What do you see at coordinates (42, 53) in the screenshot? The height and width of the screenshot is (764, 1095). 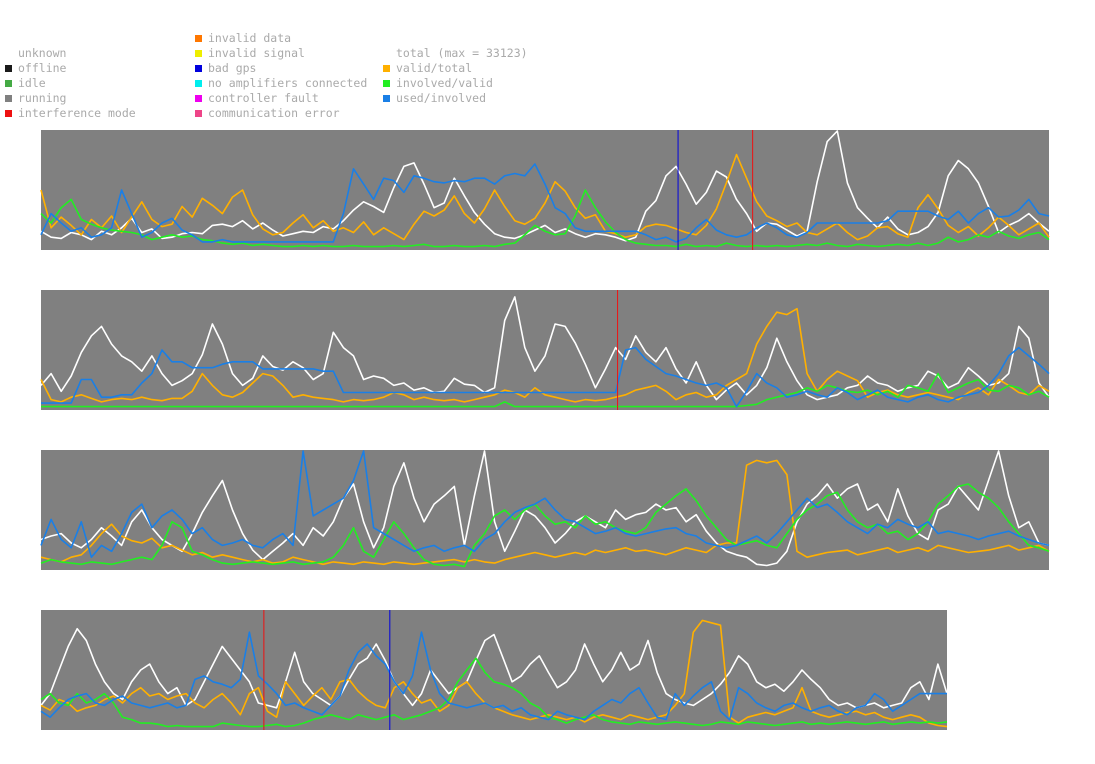 I see `legend-label: unknown` at bounding box center [42, 53].